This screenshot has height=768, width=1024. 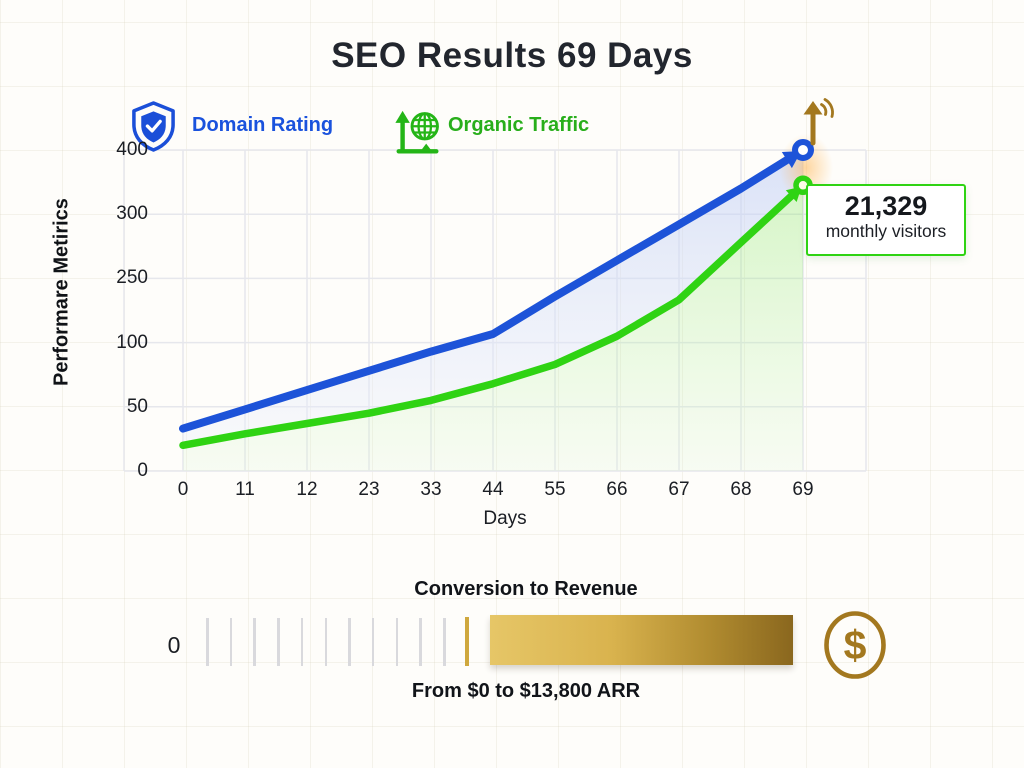 I want to click on revenue-caption: From $0 to $13,800 ARR, so click(x=526, y=691).